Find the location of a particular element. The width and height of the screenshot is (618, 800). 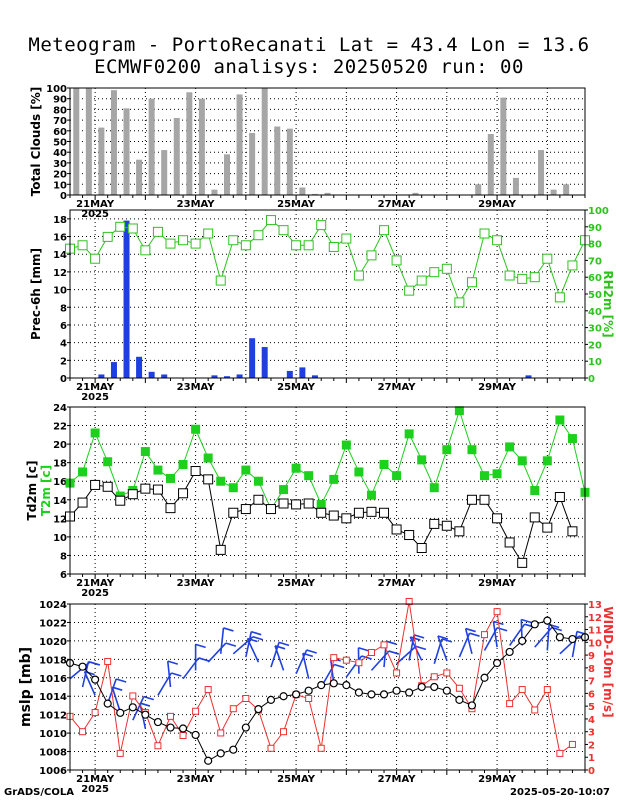

footer-credit: GrADS/COLA is located at coordinates (39, 792).